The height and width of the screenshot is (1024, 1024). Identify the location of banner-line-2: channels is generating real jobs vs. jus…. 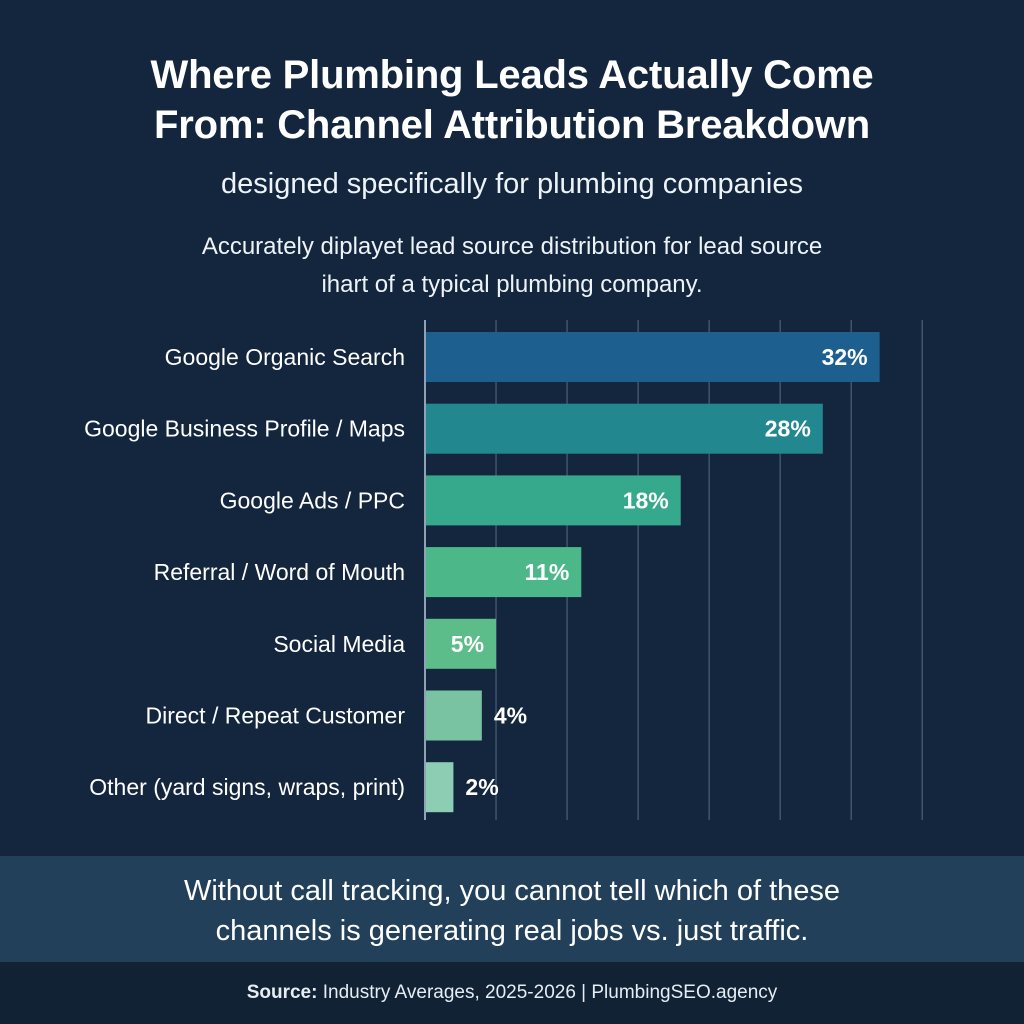
(512, 931).